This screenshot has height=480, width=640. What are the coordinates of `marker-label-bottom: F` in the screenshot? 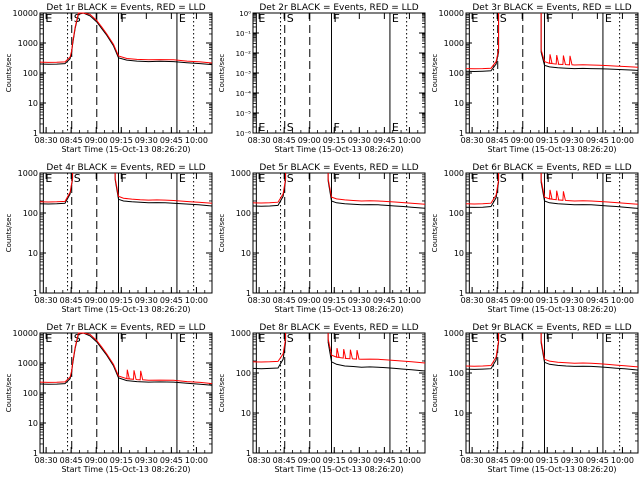 It's located at (336, 127).